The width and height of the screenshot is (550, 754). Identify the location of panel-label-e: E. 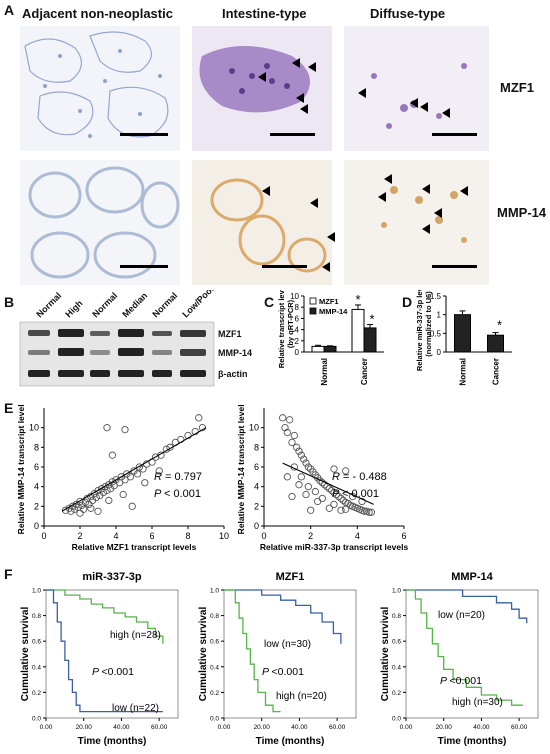
(9, 408).